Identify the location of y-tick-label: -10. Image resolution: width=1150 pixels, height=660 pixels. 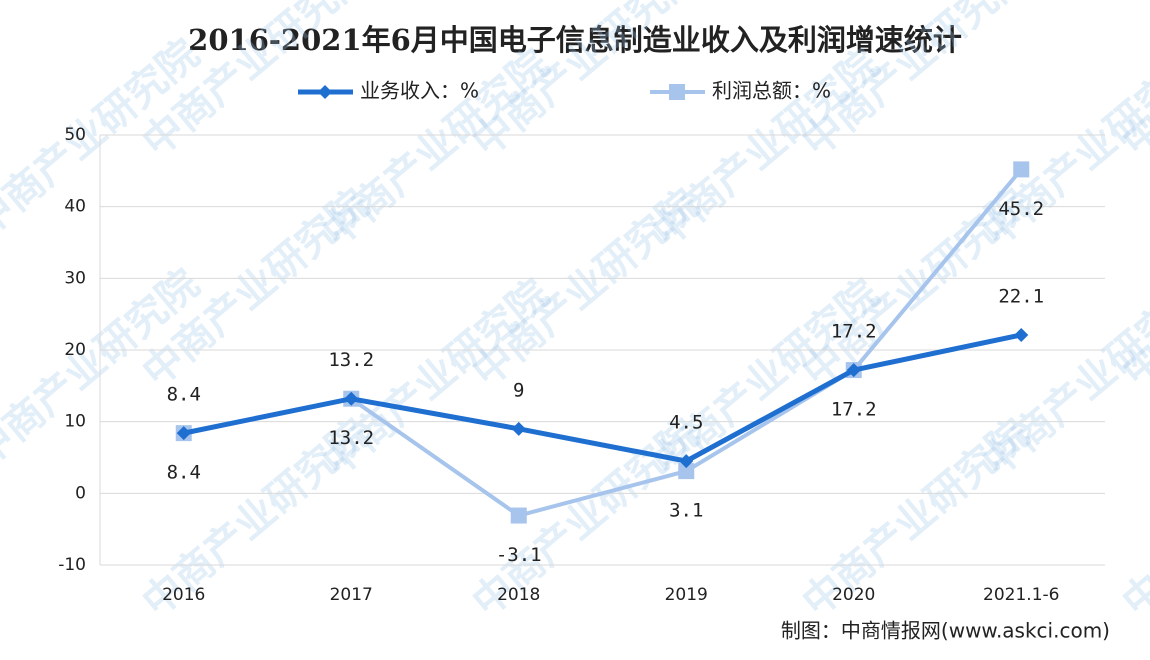
(72, 565).